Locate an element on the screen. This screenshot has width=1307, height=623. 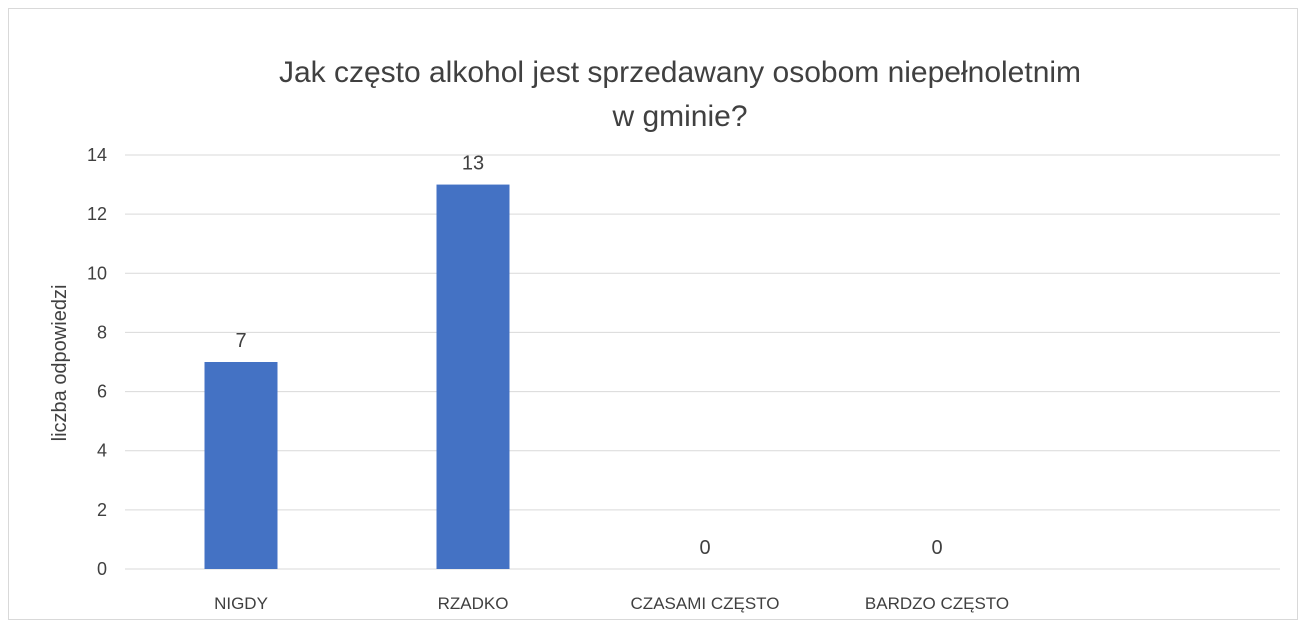
y-tick-label: 14 is located at coordinates (97, 155).